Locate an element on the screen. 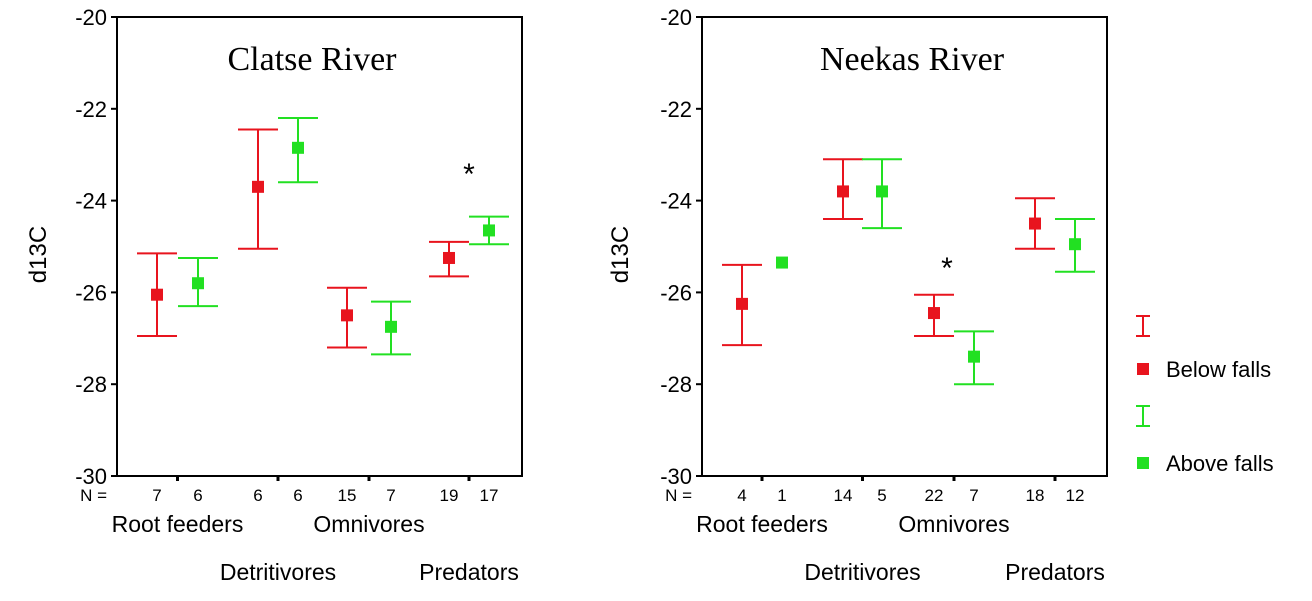 The width and height of the screenshot is (1312, 601). n-count: 14 is located at coordinates (843, 495).